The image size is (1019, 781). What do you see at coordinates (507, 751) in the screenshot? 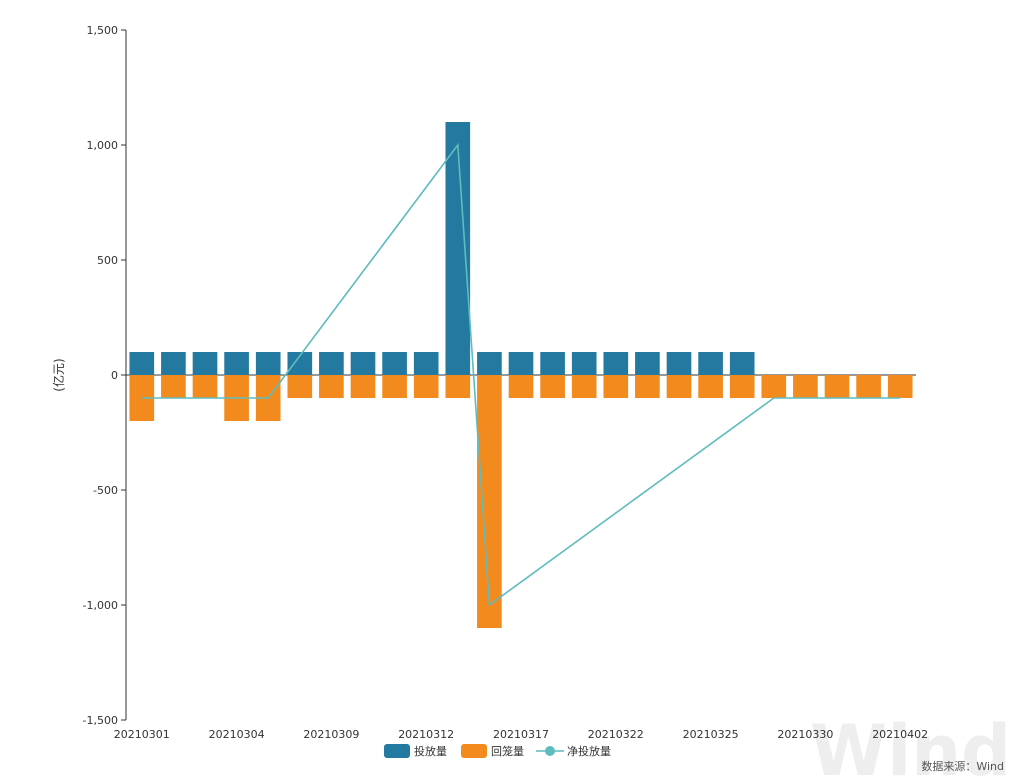
I see `legend-label-withdrawal: 回笼量` at bounding box center [507, 751].